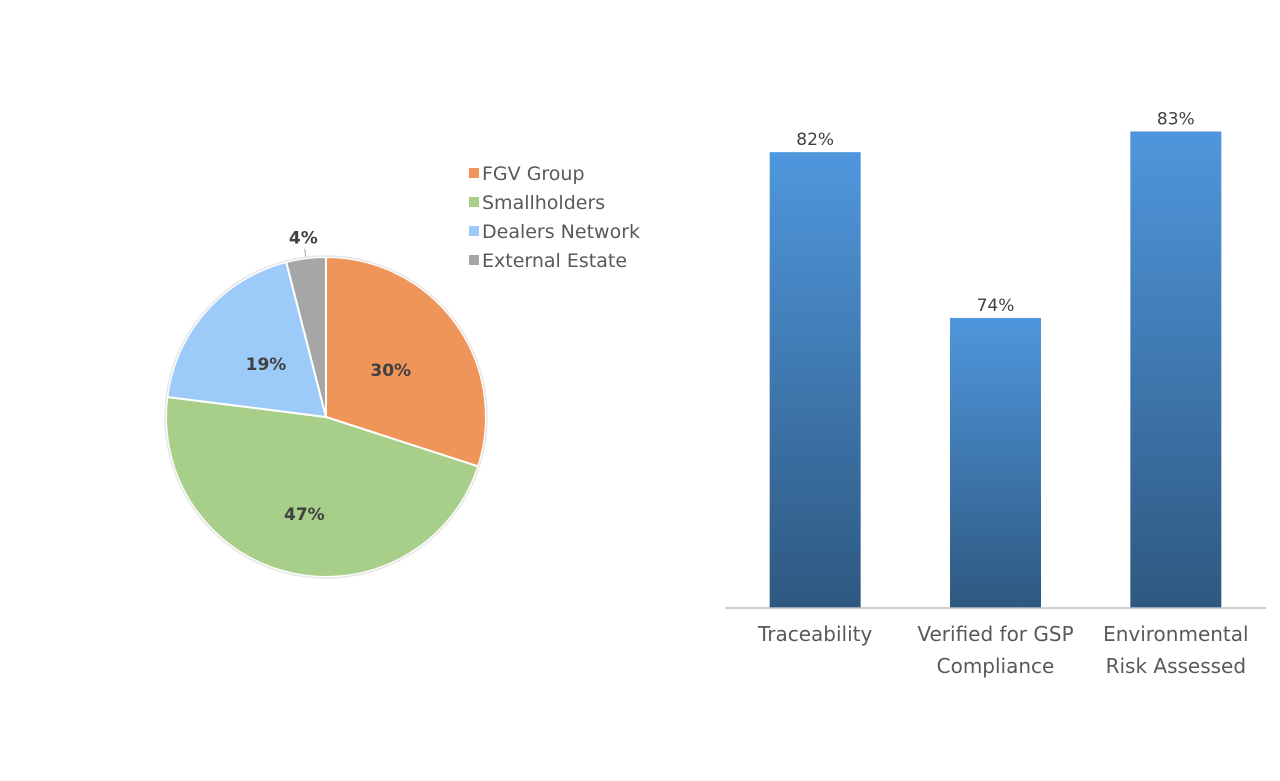 The image size is (1280, 781). Describe the element at coordinates (554, 261) in the screenshot. I see `legend-label-external-estate: External Estate` at that location.